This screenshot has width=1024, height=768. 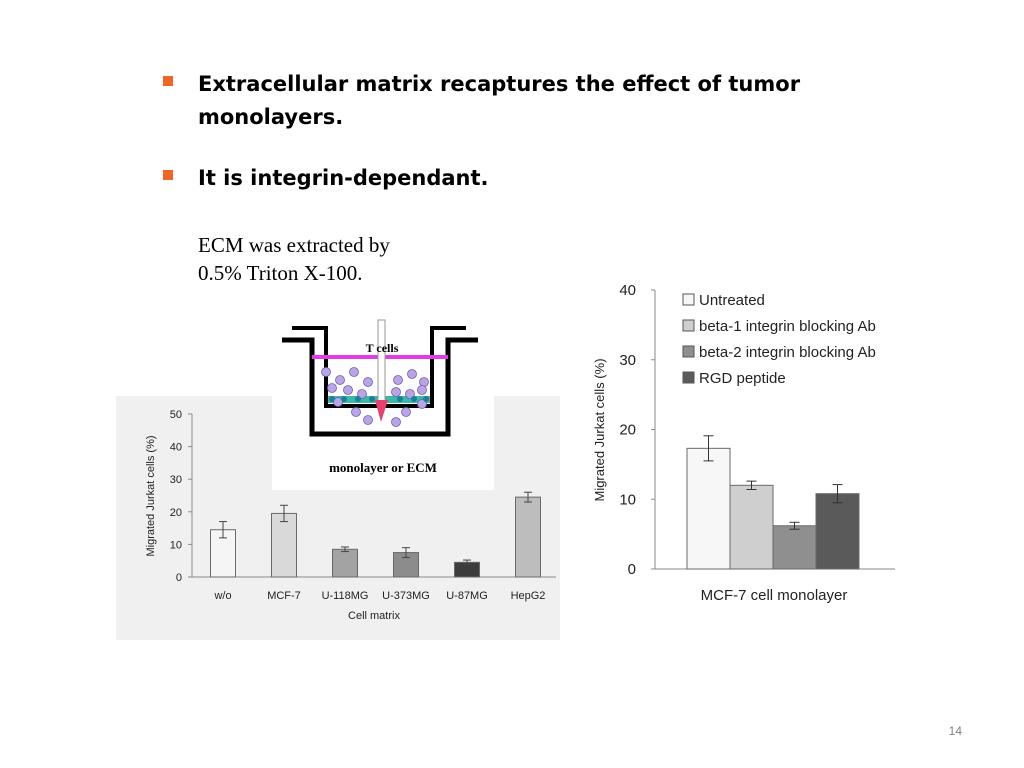 What do you see at coordinates (528, 596) in the screenshot?
I see `x-tick-label: HepG2` at bounding box center [528, 596].